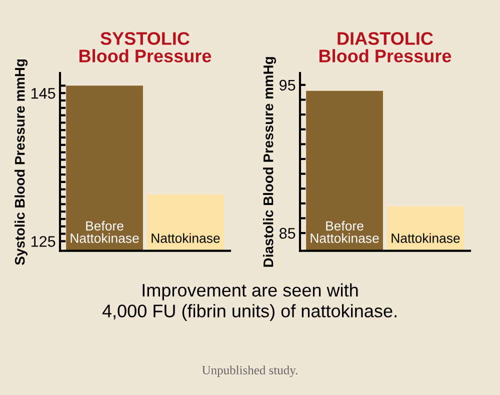 The width and height of the screenshot is (500, 395). I want to click on text: Improvement are seen with 4,000 FU (fibrin units) of nattokinase., so click(249, 302).